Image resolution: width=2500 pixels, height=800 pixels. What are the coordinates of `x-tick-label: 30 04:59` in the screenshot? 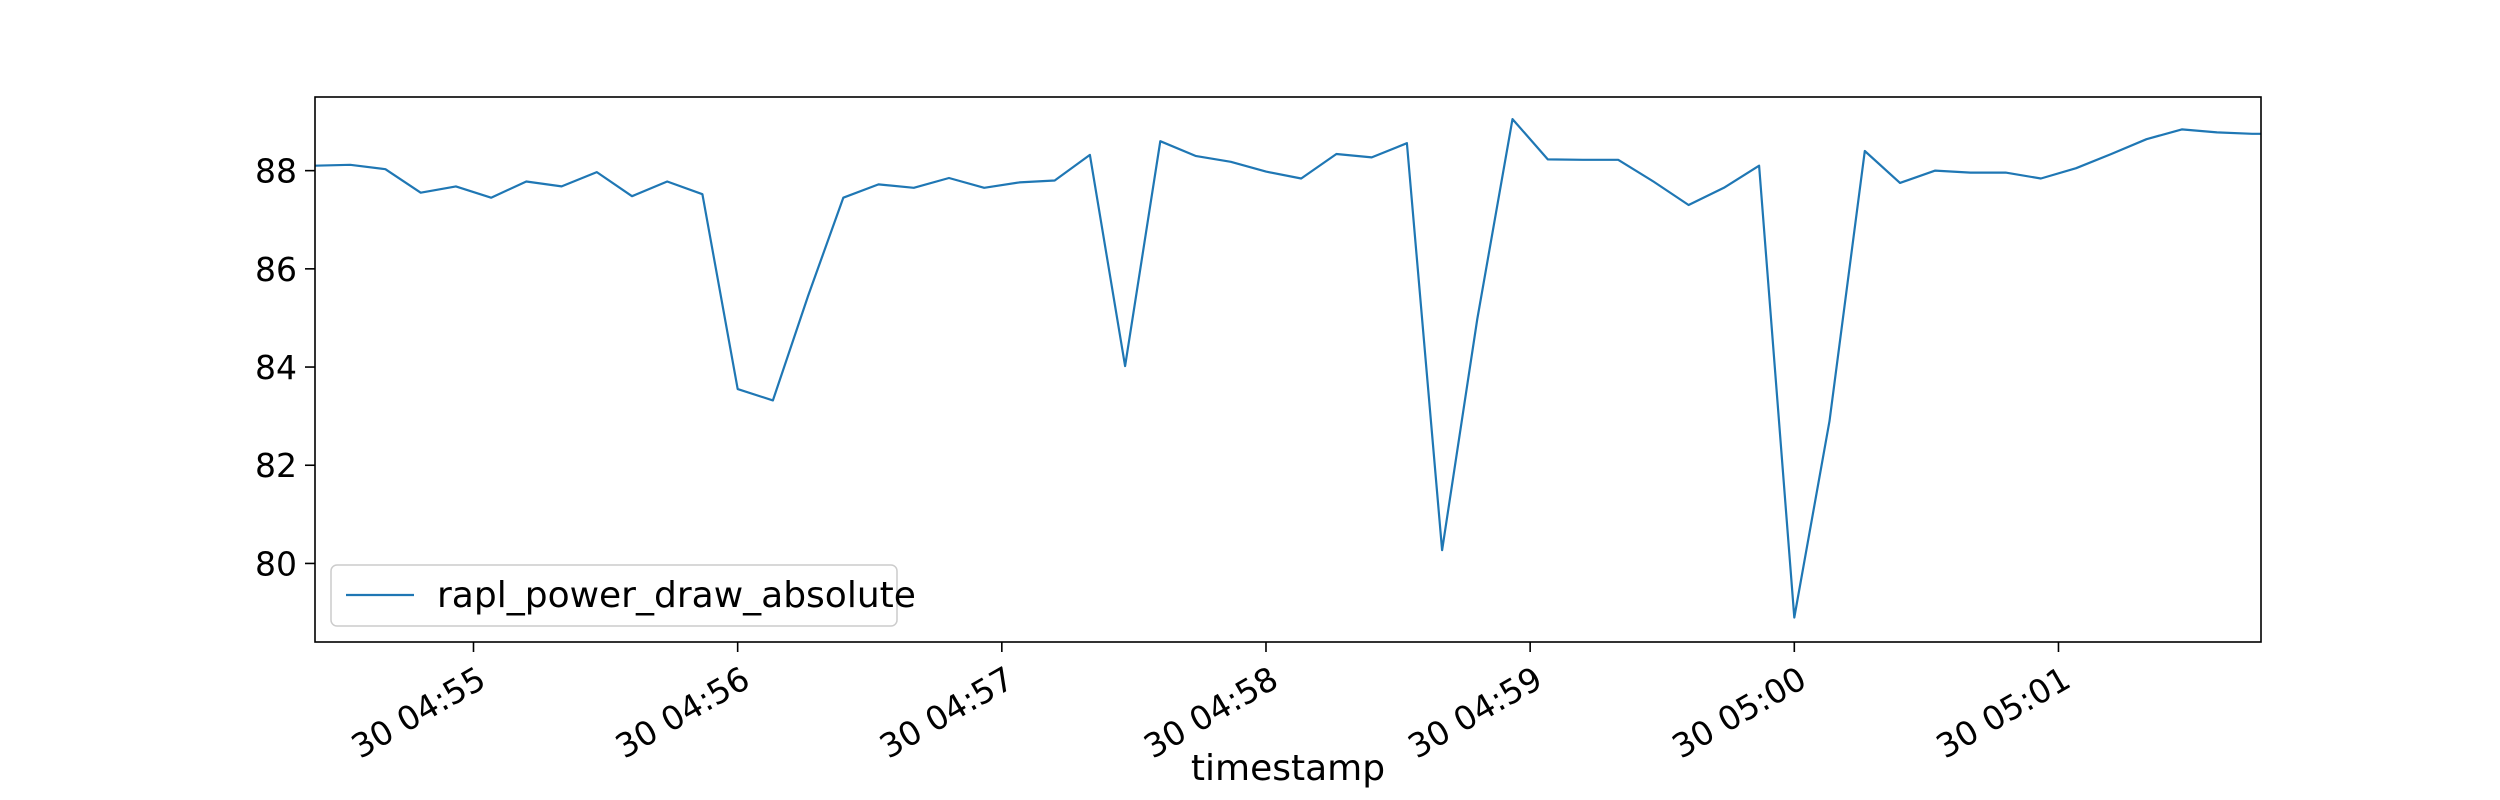 It's located at (1474, 713).